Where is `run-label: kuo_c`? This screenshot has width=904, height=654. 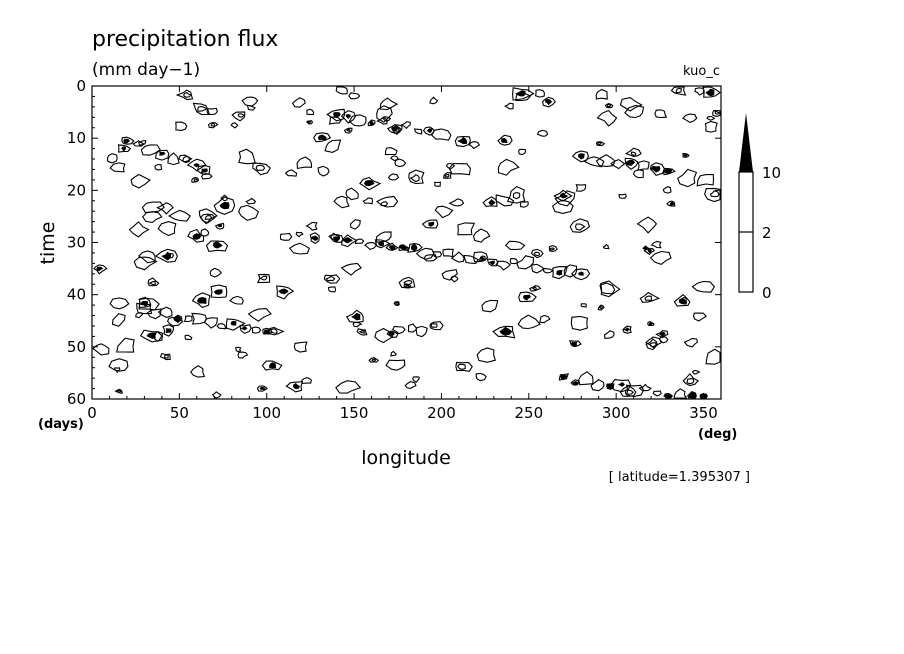
run-label: kuo_c is located at coordinates (701, 71).